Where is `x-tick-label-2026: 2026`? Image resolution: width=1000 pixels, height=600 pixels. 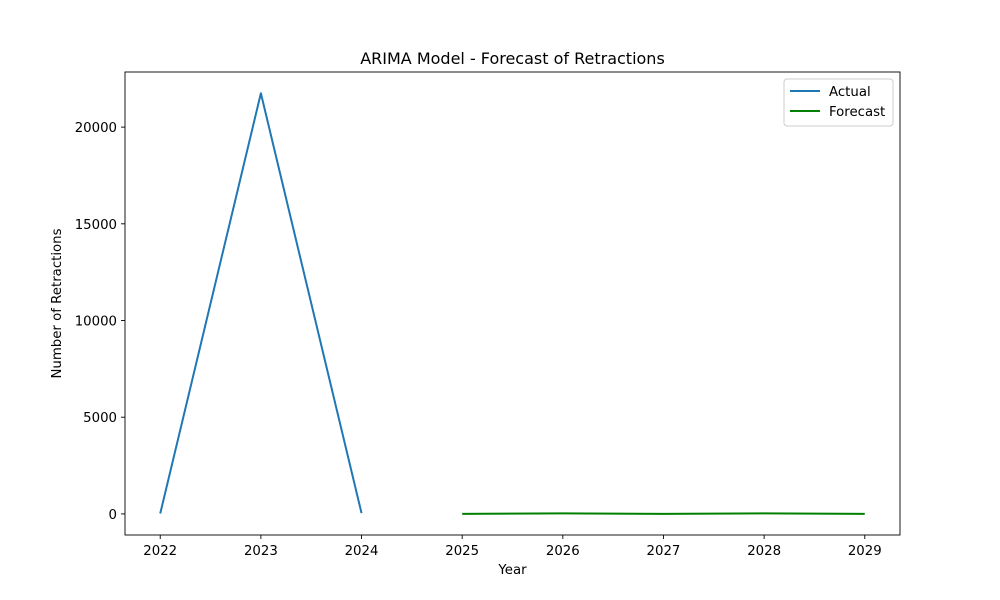 x-tick-label-2026: 2026 is located at coordinates (563, 551).